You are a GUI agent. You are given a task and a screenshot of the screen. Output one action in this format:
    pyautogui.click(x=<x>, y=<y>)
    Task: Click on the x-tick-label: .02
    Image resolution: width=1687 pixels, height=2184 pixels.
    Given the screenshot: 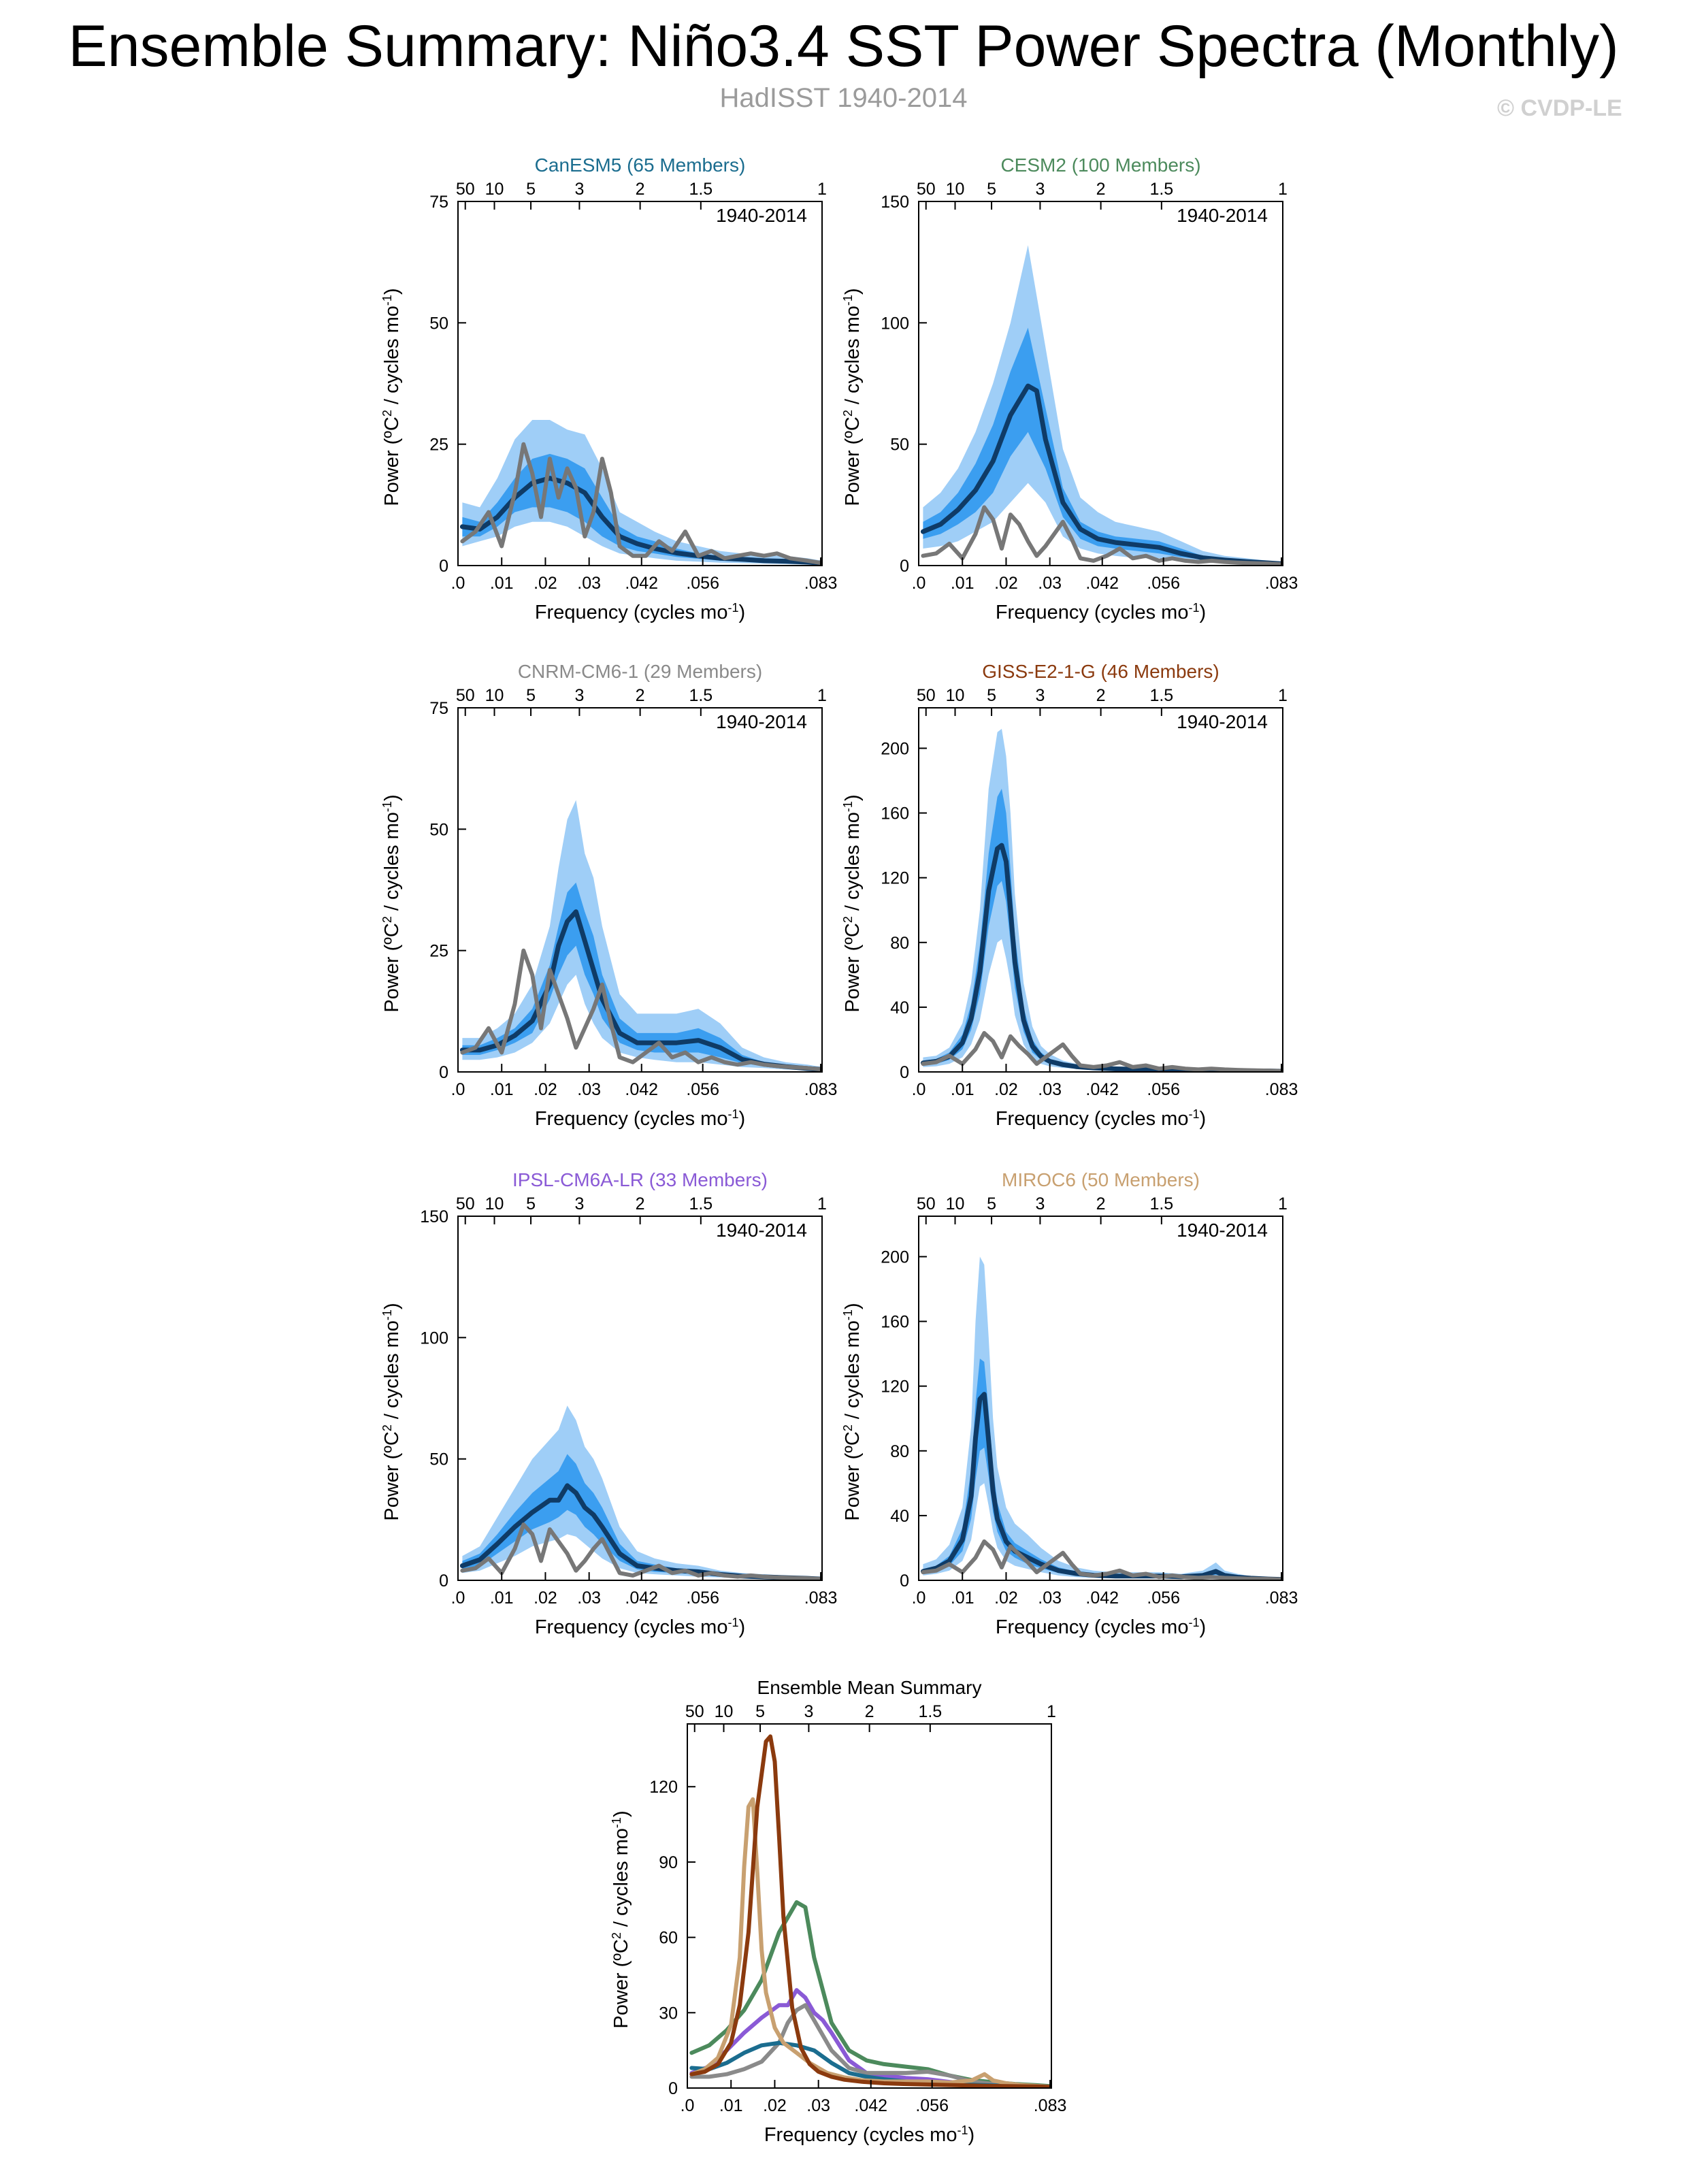 What is the action you would take?
    pyautogui.click(x=546, y=1089)
    